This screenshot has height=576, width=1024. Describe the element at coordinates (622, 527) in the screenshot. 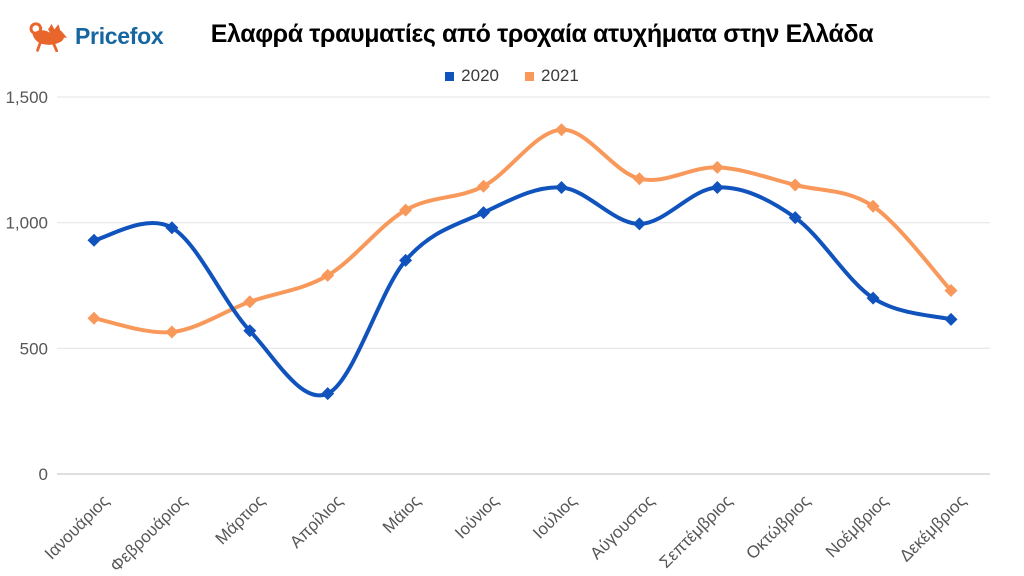

I see `x-tick-label: Αύγουστος` at that location.